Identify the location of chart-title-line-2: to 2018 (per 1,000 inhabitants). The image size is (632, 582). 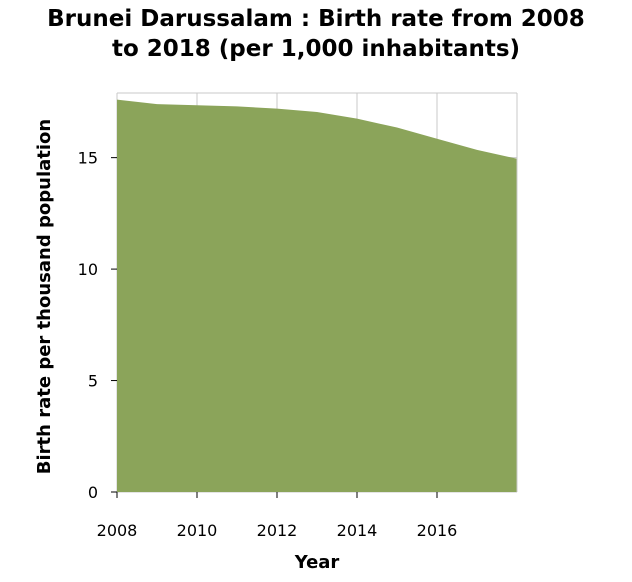
(316, 49).